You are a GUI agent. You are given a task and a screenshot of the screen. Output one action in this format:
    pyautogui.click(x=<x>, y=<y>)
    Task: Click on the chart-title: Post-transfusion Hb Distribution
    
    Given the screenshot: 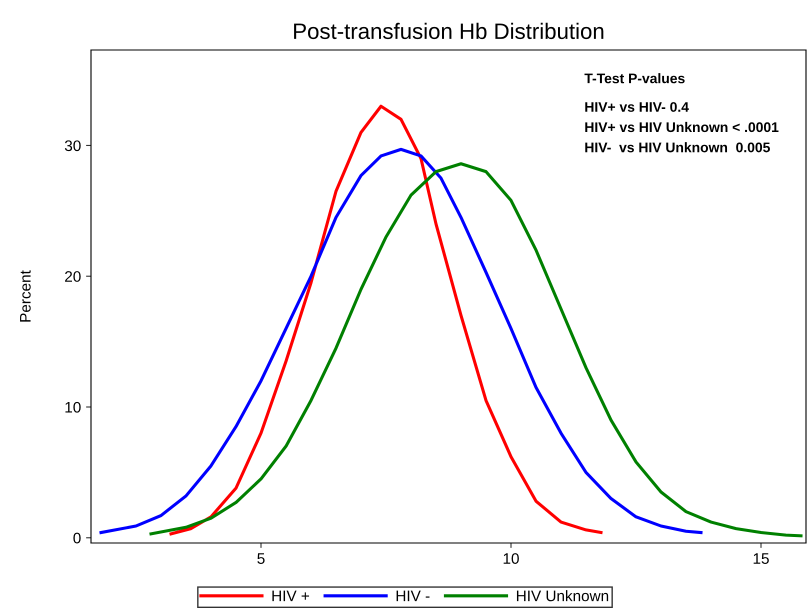 What is the action you would take?
    pyautogui.click(x=449, y=31)
    